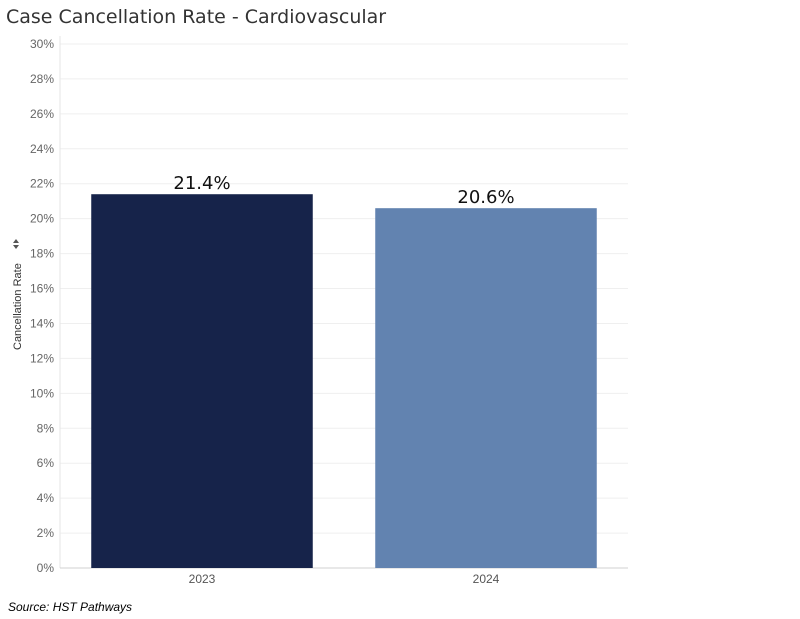 The width and height of the screenshot is (800, 619). I want to click on y-tick-label: 28%, so click(42, 79).